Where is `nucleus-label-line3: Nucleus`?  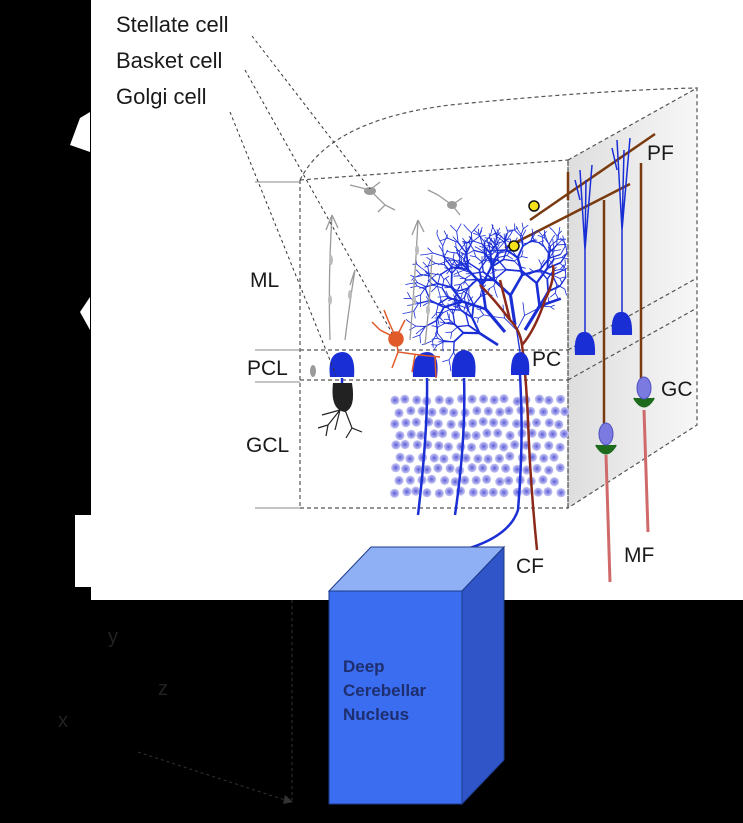 nucleus-label-line3: Nucleus is located at coordinates (376, 714).